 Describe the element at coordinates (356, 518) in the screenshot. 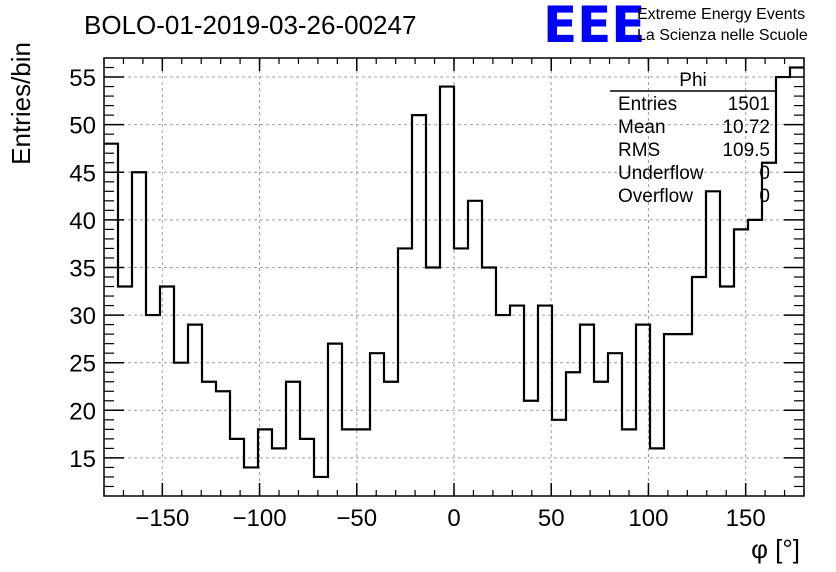

I see `x-tick-label: −50` at that location.